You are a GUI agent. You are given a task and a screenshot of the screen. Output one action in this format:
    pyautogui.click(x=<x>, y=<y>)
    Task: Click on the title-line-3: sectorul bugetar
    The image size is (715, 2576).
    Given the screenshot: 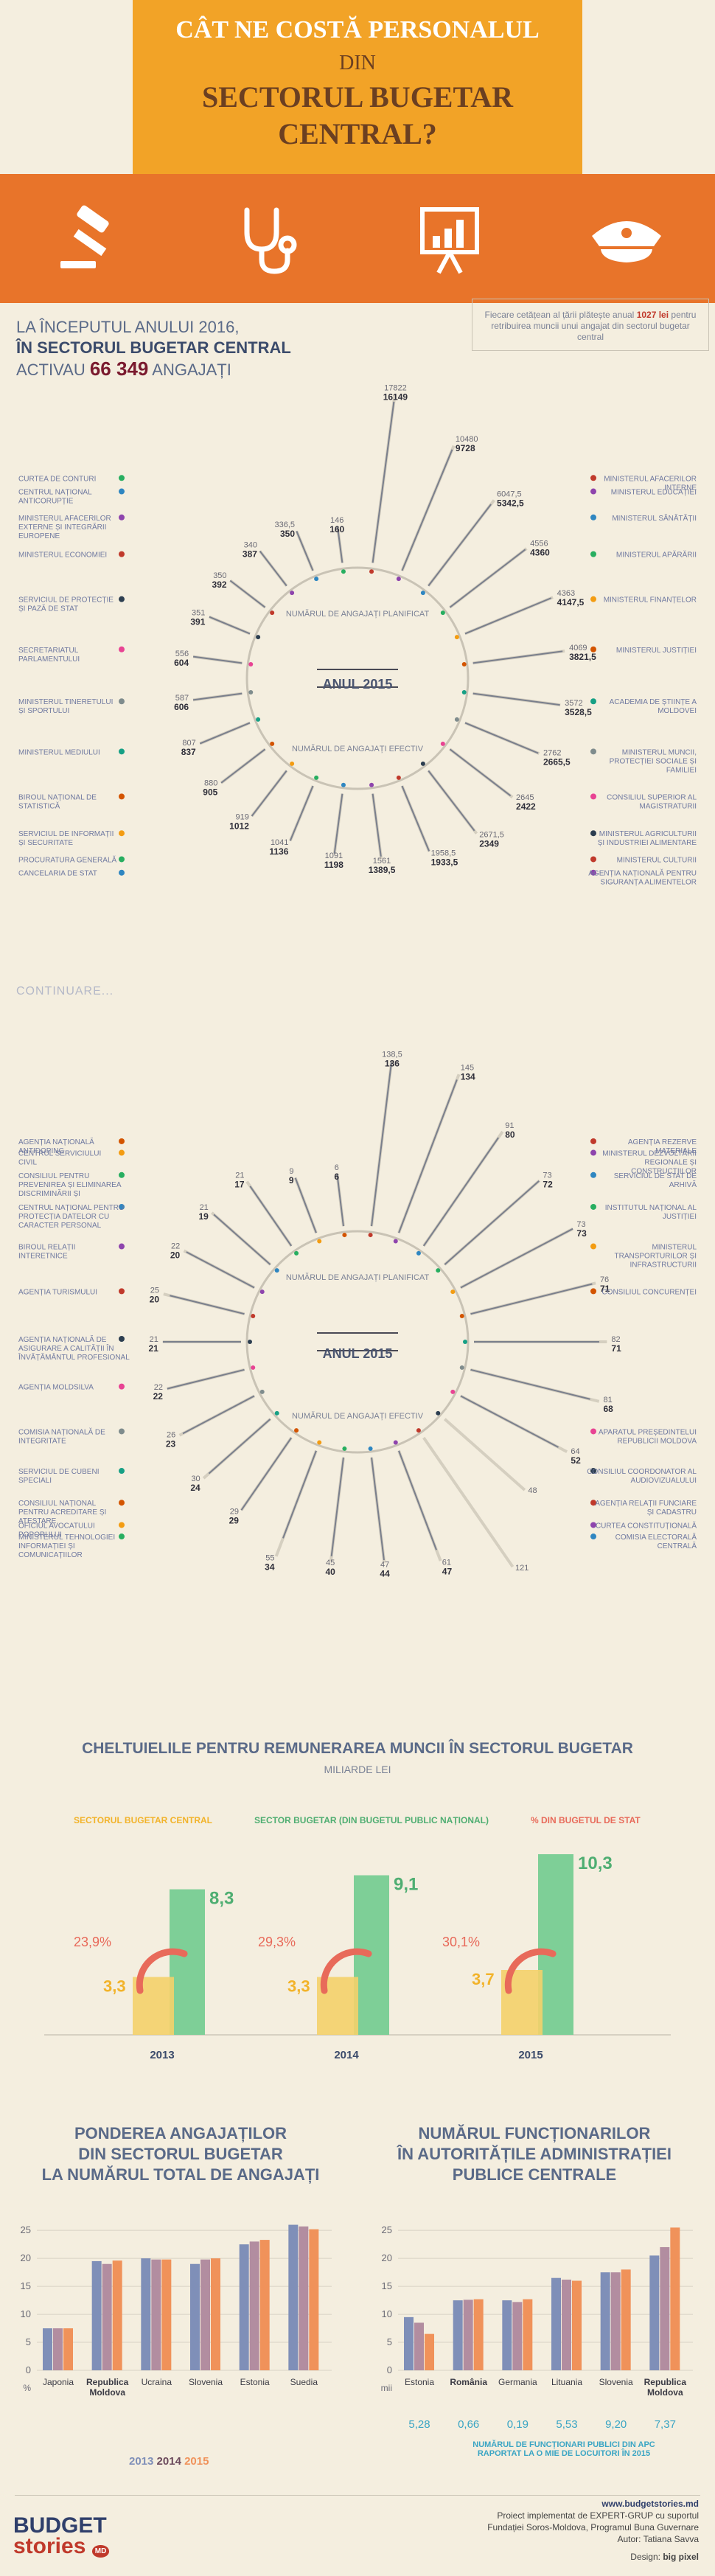 What is the action you would take?
    pyautogui.click(x=357, y=97)
    